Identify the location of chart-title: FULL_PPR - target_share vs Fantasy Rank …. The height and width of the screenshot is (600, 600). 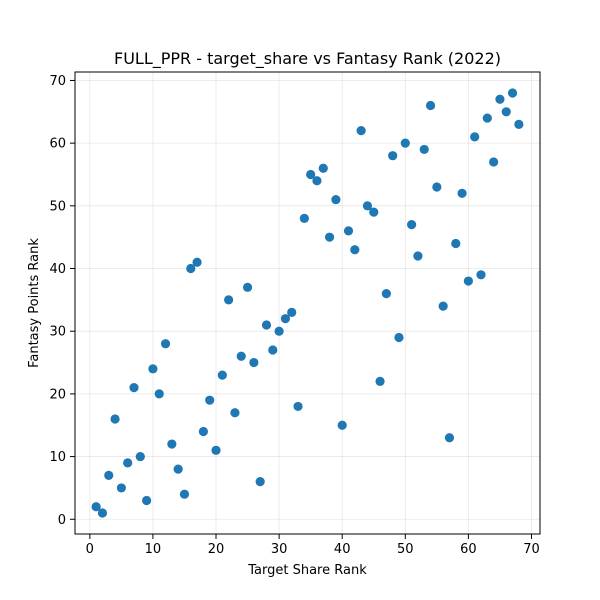
(307, 59).